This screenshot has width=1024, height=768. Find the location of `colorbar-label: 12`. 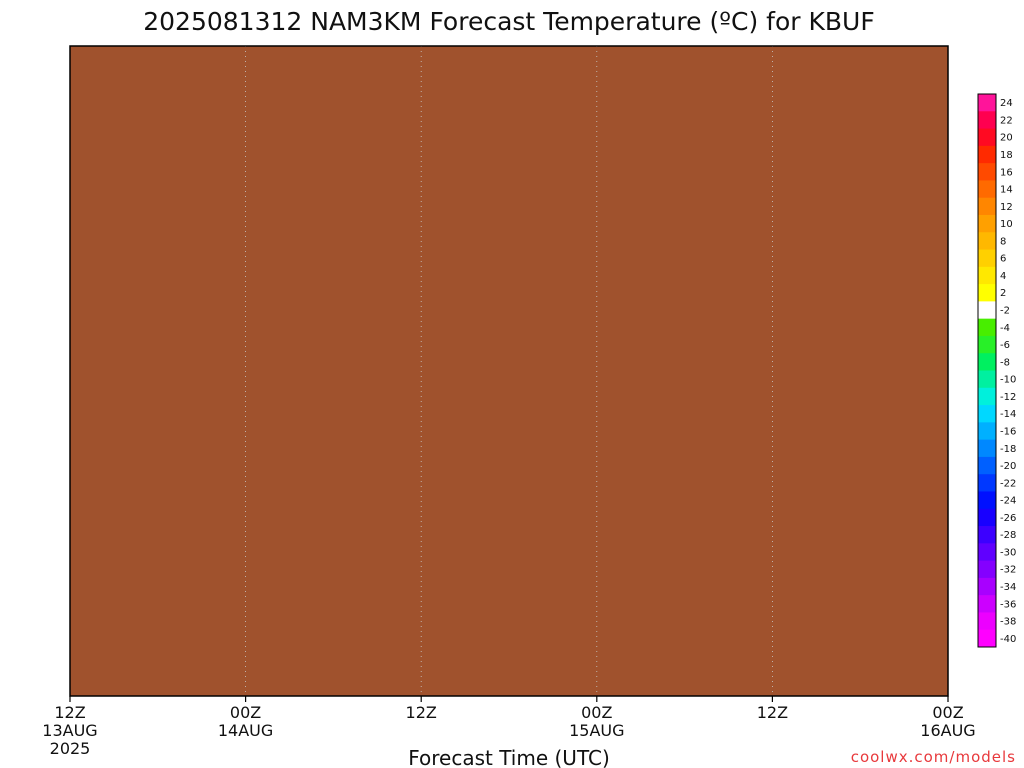

colorbar-label: 12 is located at coordinates (1006, 207).